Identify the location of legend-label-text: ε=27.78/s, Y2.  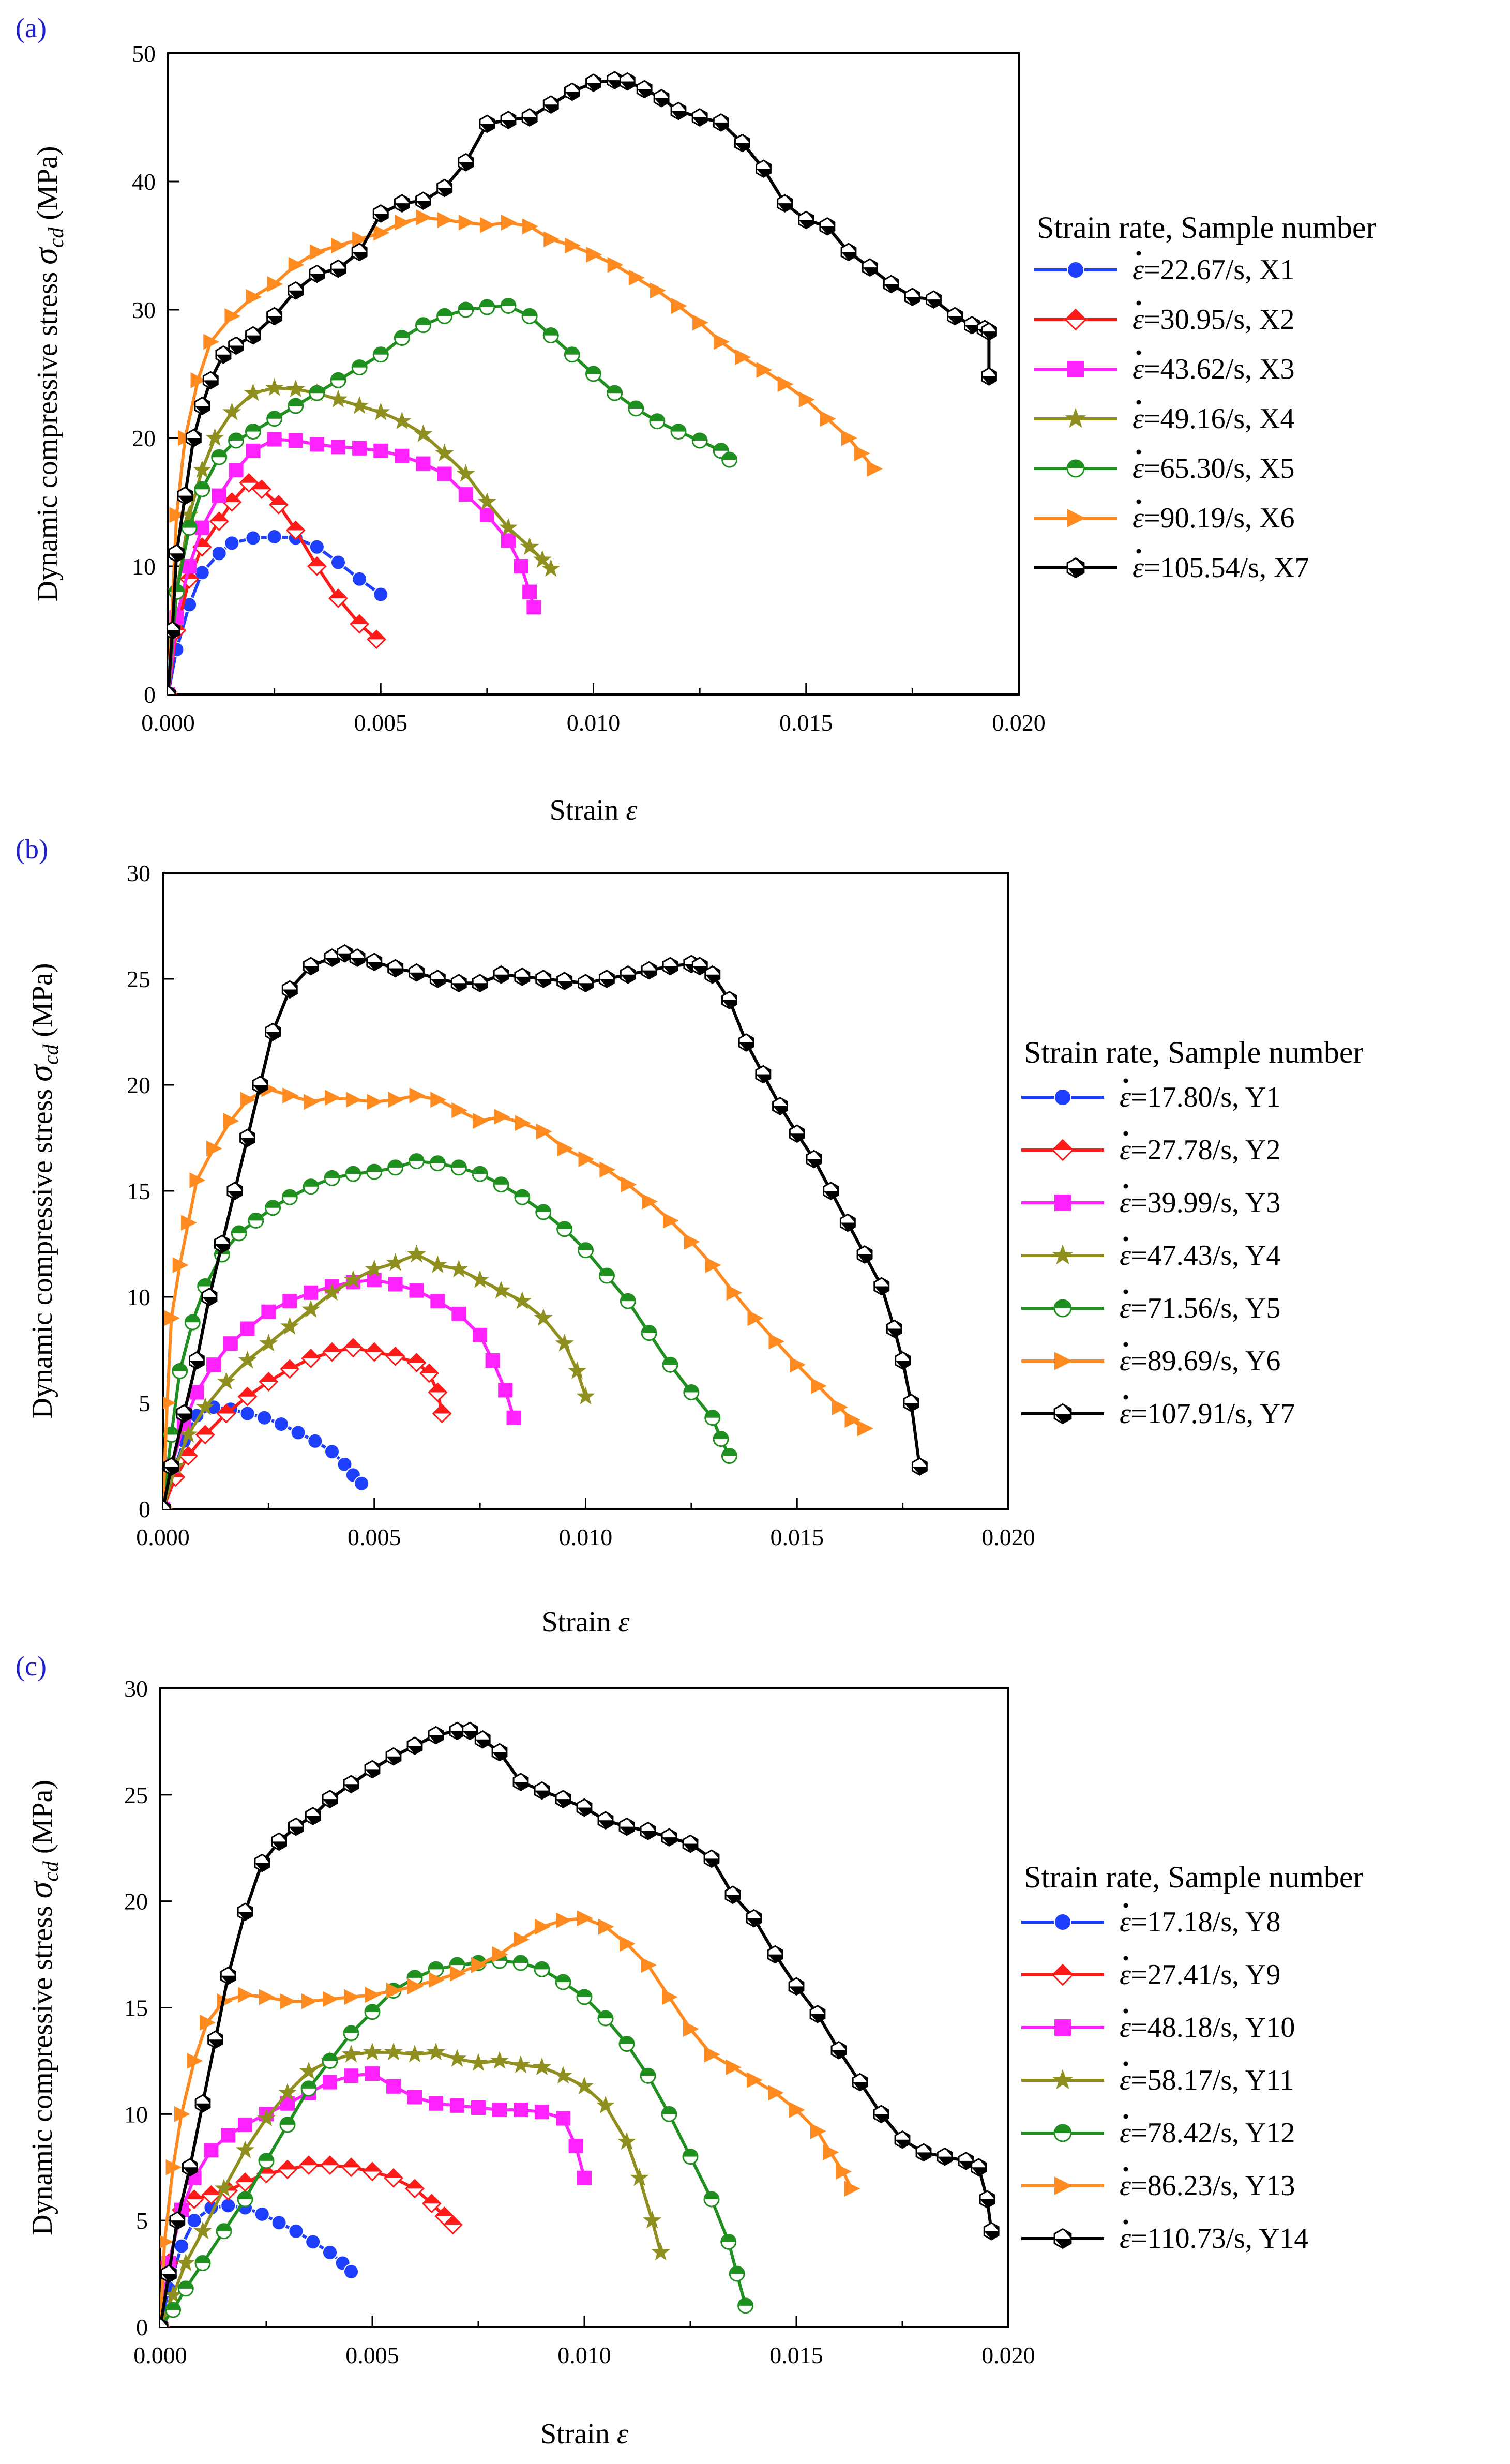
(1200, 1150).